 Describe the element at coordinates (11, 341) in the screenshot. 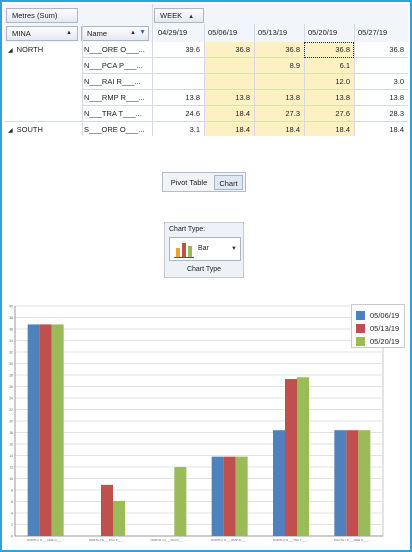

I see `y-tick-label: 34` at that location.